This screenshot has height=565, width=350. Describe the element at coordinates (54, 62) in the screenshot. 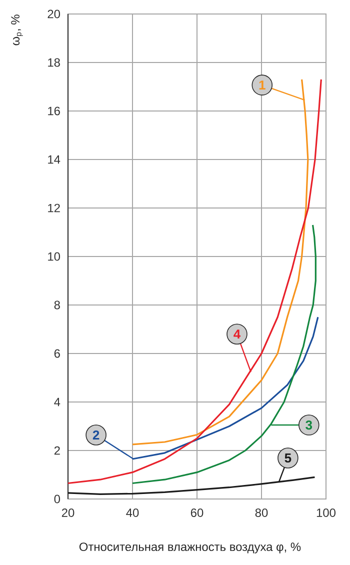

I see `y-tick-label: 18` at that location.